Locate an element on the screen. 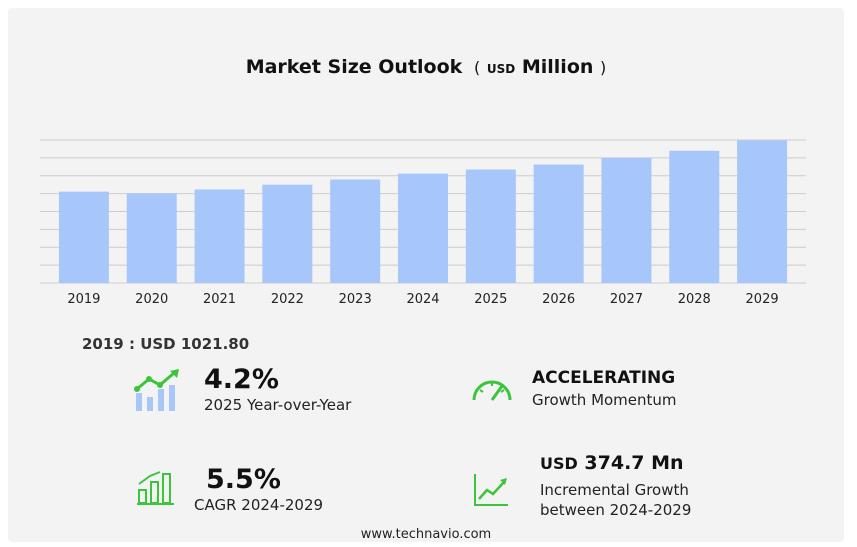 The image size is (857, 547). title-unit-prefix: USD is located at coordinates (501, 69).